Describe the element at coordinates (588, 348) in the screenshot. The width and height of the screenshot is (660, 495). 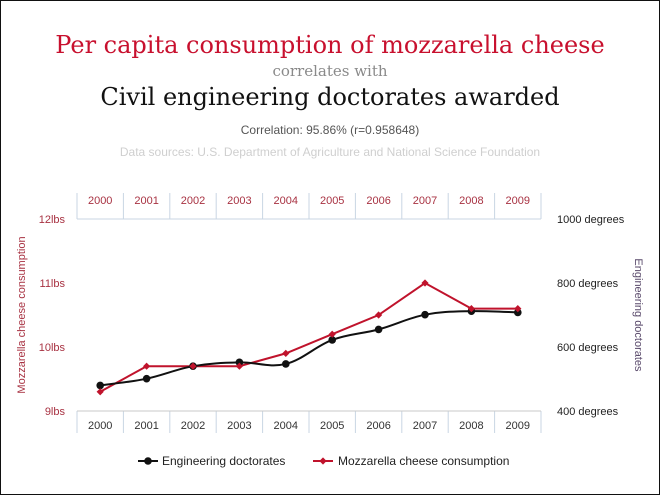
I see `y-right-tick-label: 600 degrees` at that location.